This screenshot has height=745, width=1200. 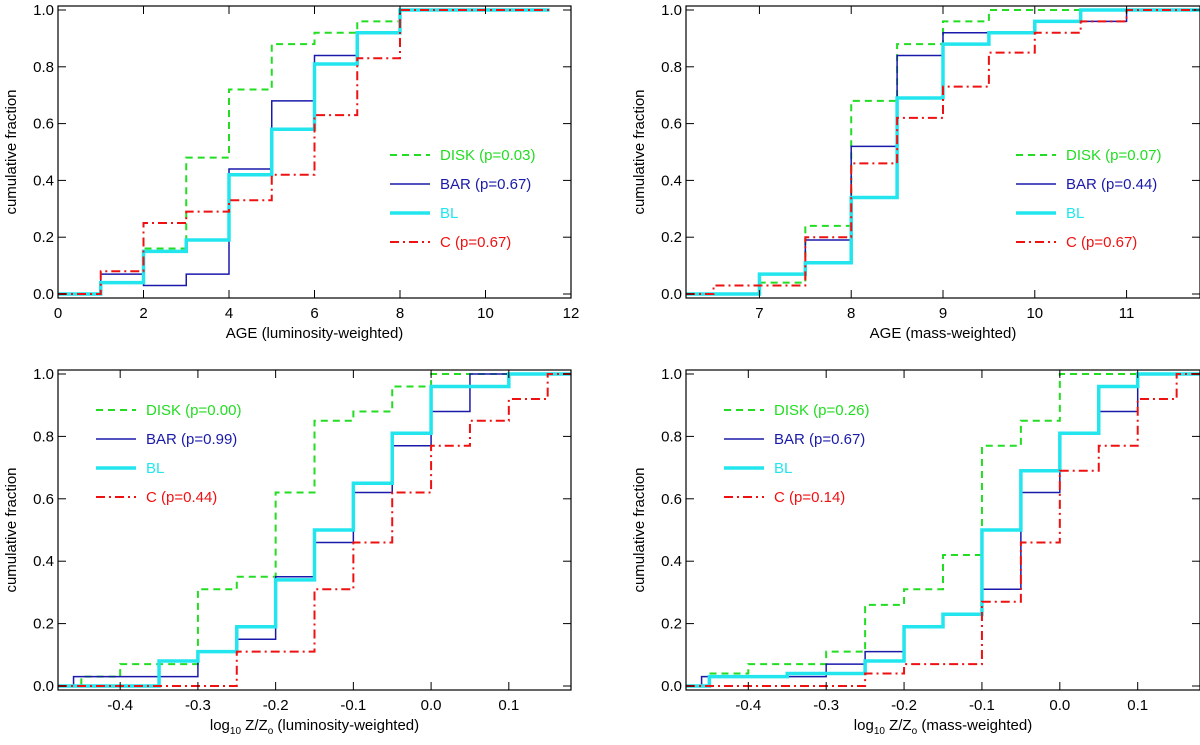 What do you see at coordinates (58, 313) in the screenshot?
I see `x-tick-label: 0` at bounding box center [58, 313].